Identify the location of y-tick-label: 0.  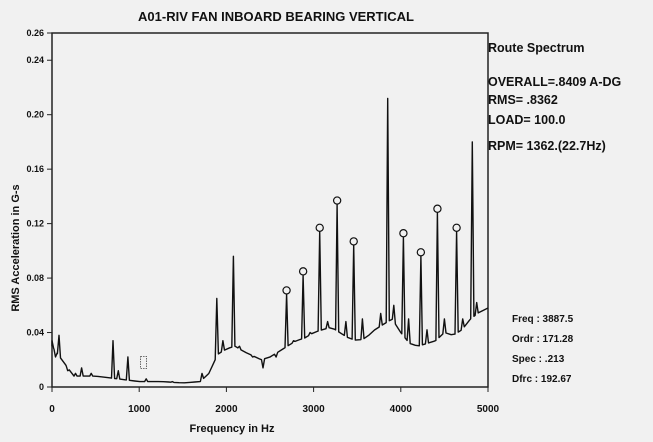
(41, 387).